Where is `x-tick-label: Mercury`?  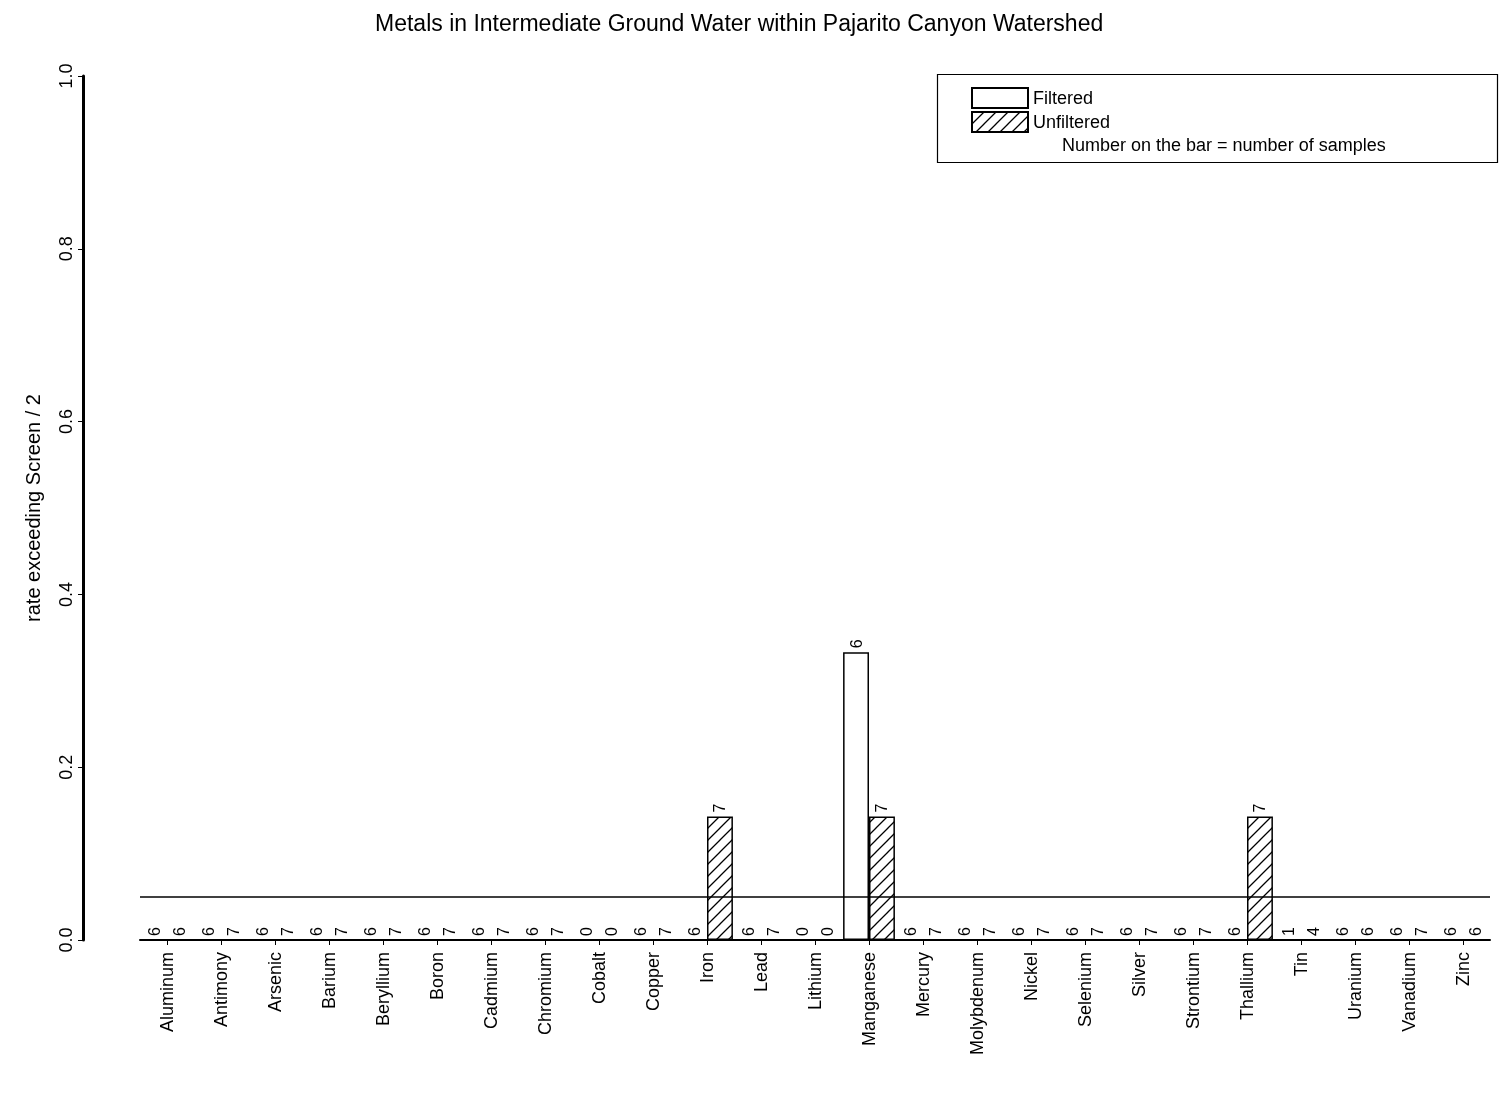
x-tick-label: Mercury is located at coordinates (923, 985).